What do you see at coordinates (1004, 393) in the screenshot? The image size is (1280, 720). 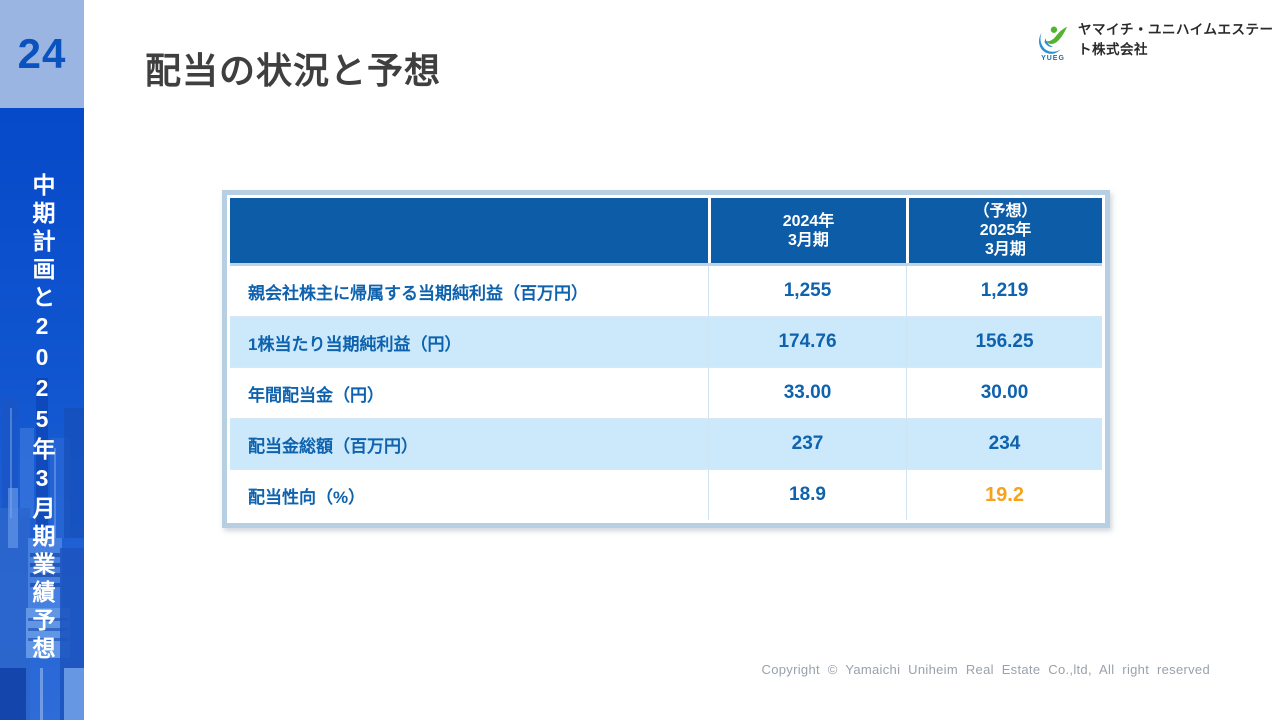 I see `row-value-fy2025: 30.00` at bounding box center [1004, 393].